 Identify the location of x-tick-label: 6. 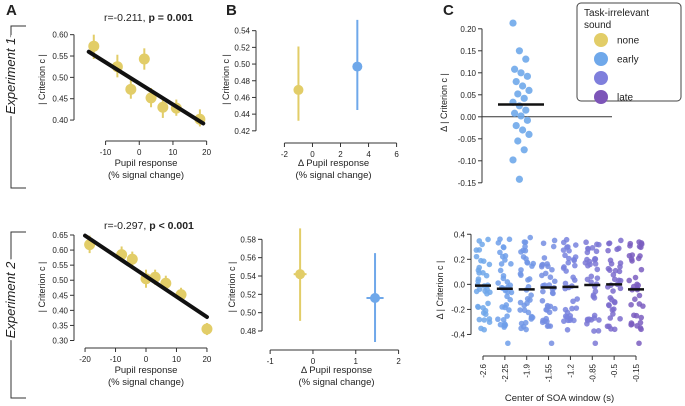
(396, 154).